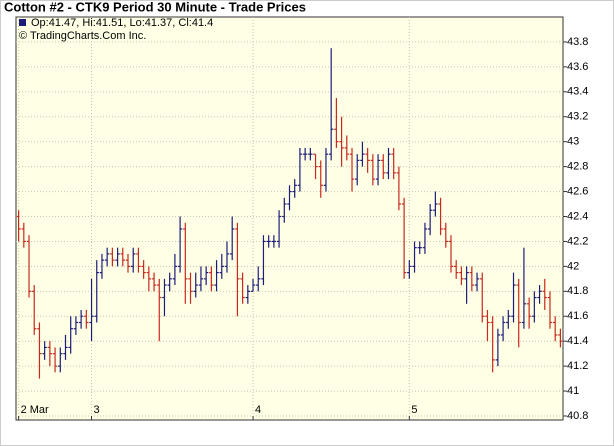 Image resolution: width=614 pixels, height=446 pixels. What do you see at coordinates (35, 410) in the screenshot?
I see `x-tick-label: 2 Mar` at bounding box center [35, 410].